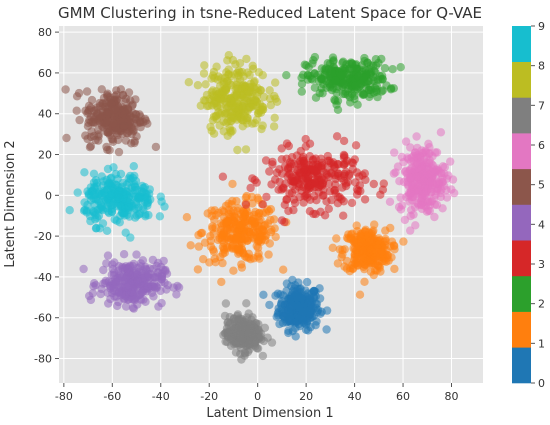 This screenshot has height=425, width=550. What do you see at coordinates (269, 413) in the screenshot?
I see `x-axis-label: Latent Dimension 1` at bounding box center [269, 413].